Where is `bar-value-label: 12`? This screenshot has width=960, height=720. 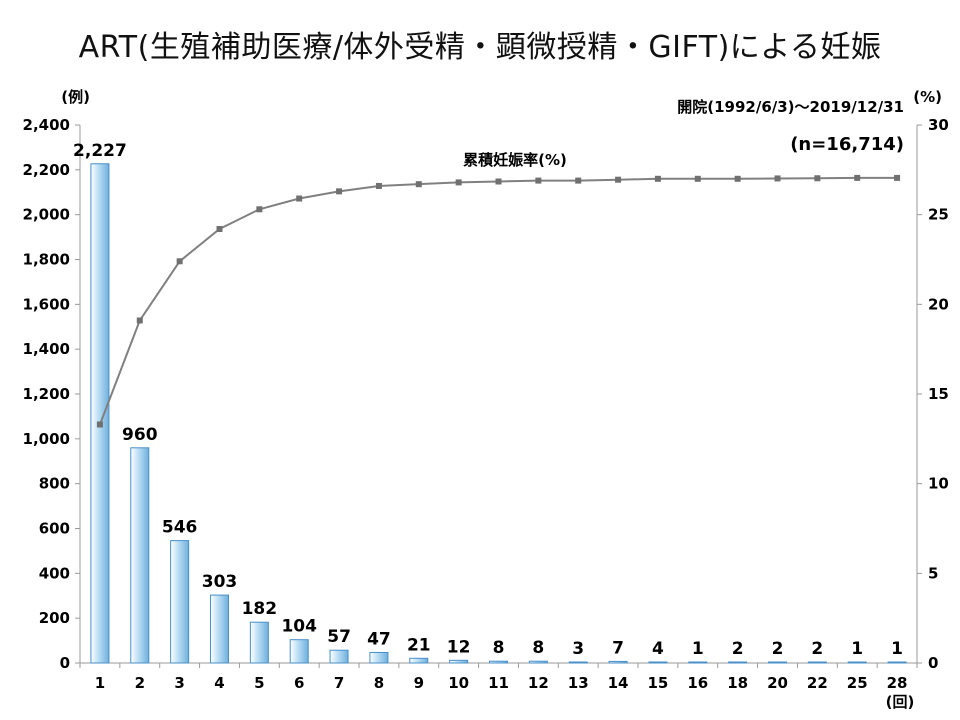
bar-value-label: 12 is located at coordinates (459, 647).